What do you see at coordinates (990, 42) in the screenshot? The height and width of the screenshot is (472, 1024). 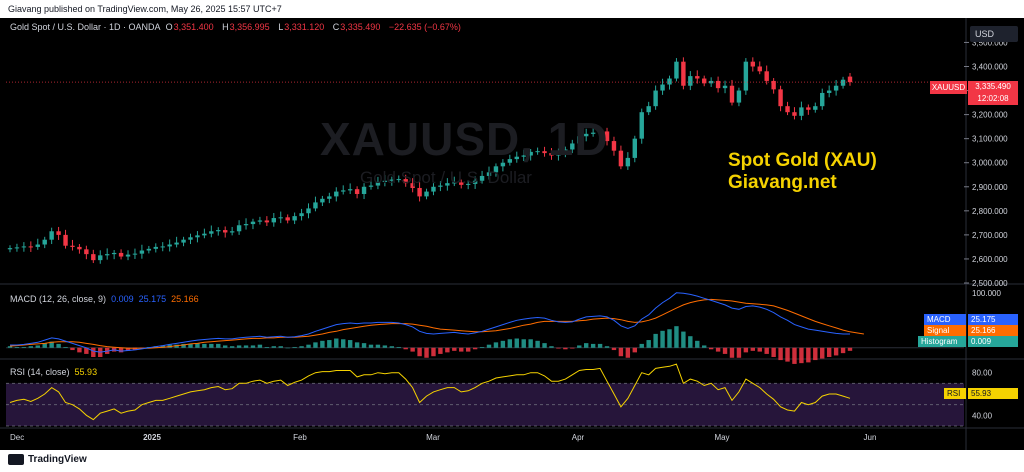 I see `price-tick-label: 3,500.000` at bounding box center [990, 42].